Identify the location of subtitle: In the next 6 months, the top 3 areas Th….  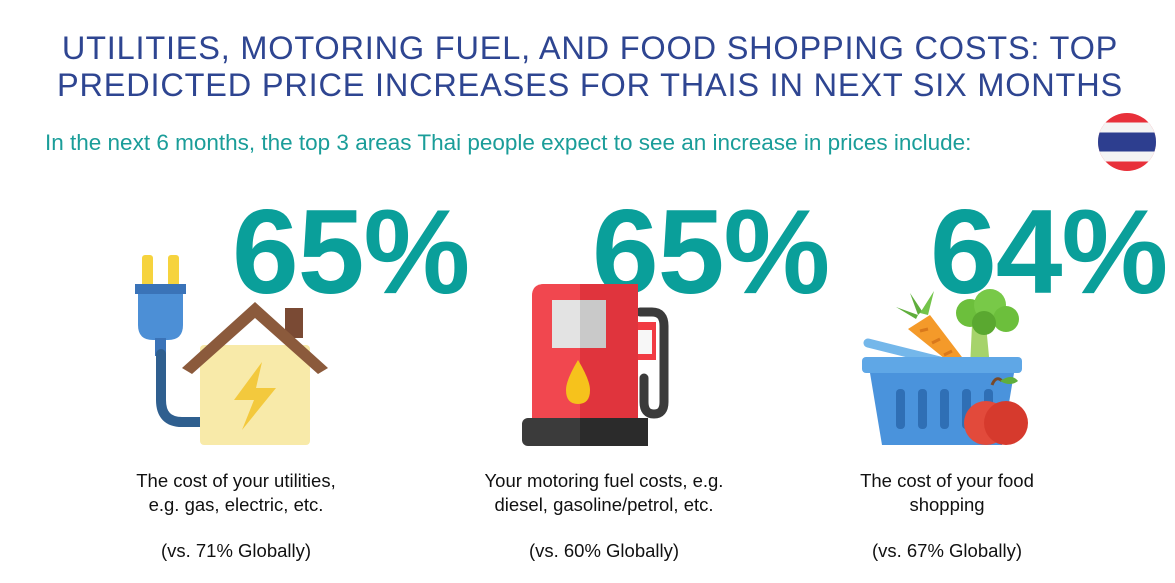
(508, 142).